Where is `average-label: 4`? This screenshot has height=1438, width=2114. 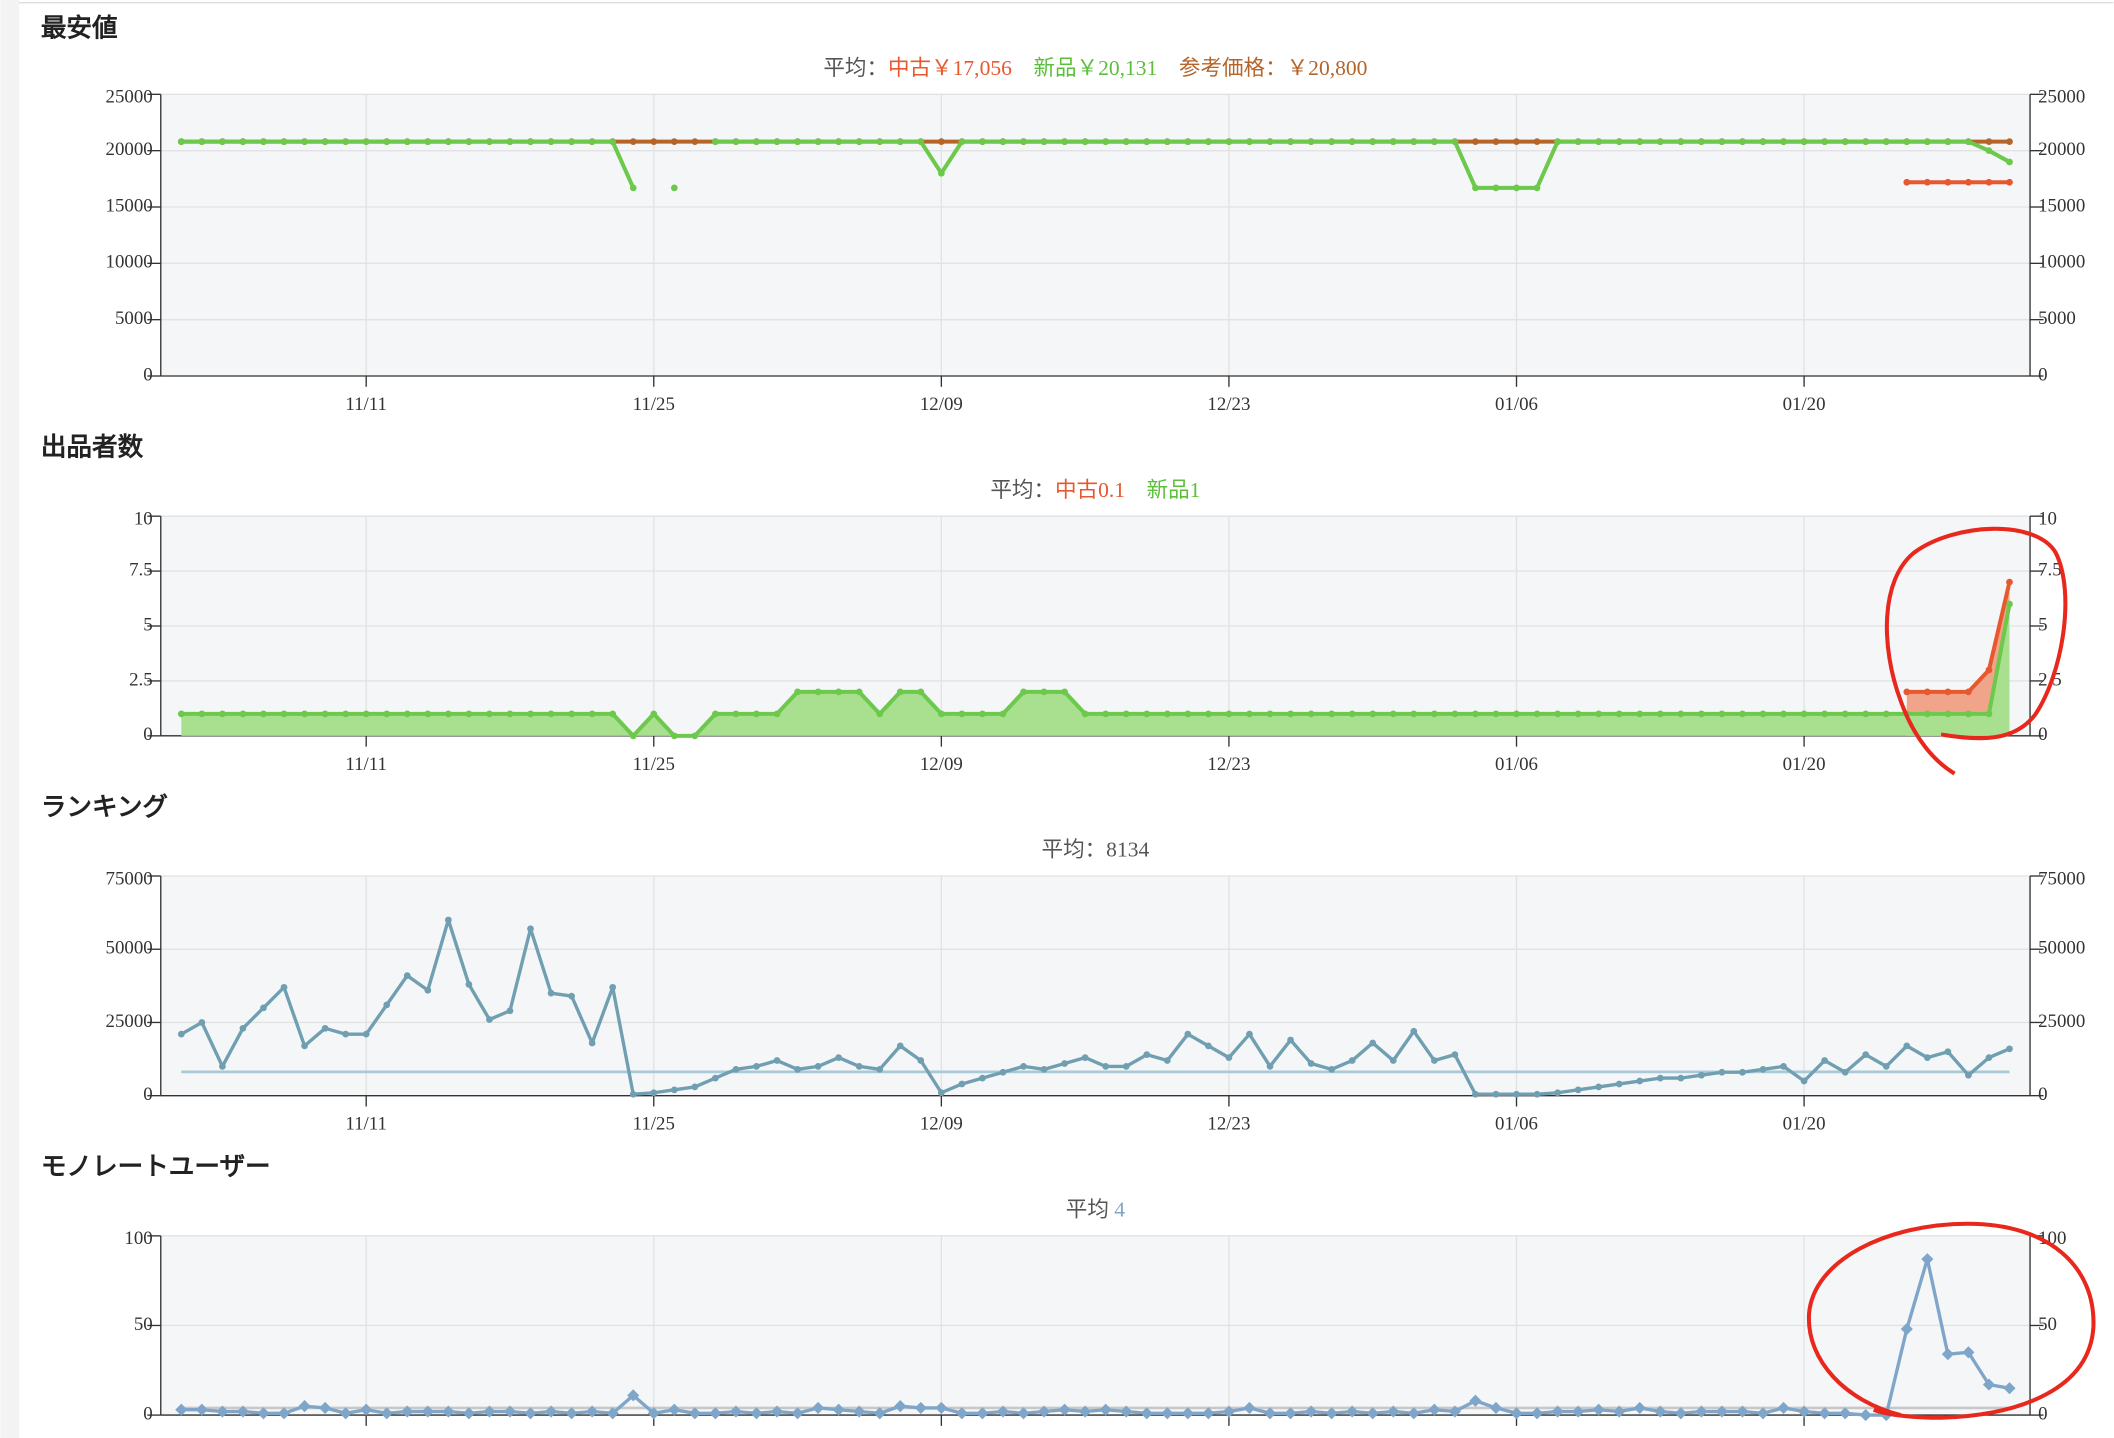 average-label: 4 is located at coordinates (1119, 1210).